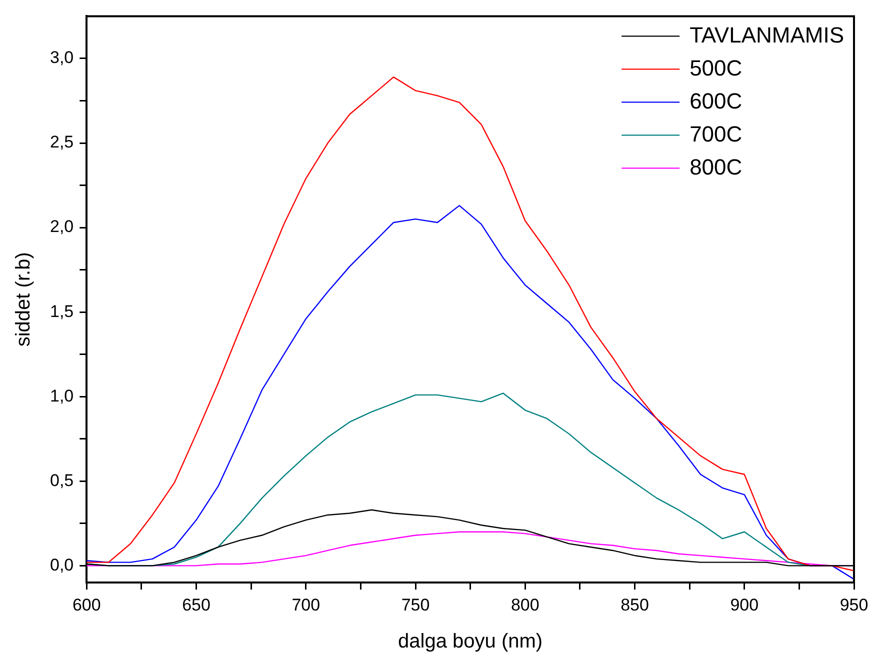 The width and height of the screenshot is (876, 666). I want to click on legend-label: 800C, so click(716, 167).